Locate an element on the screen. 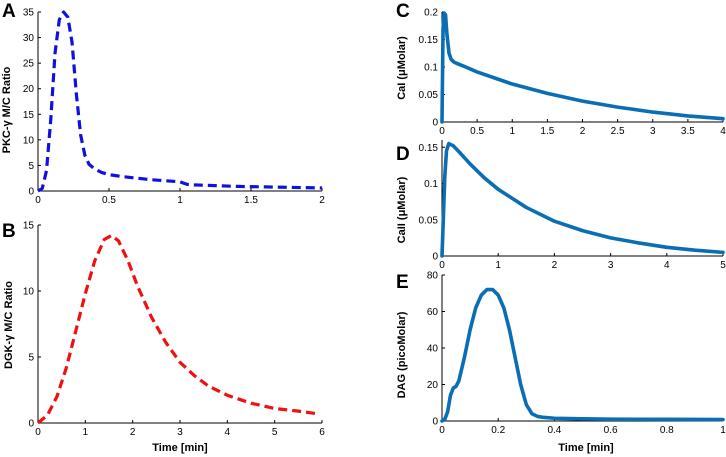 The height and width of the screenshot is (457, 726). panel-letter-a: A is located at coordinates (9, 11).